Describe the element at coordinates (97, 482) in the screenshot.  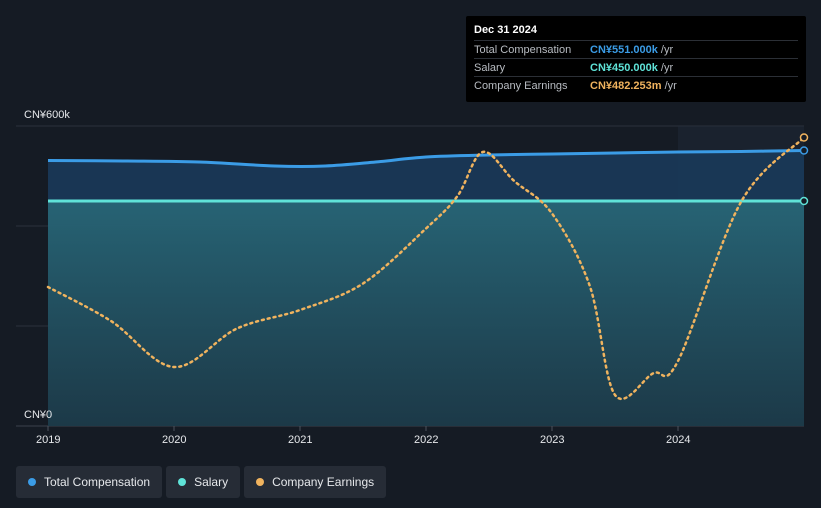
I see `legend-label: Total Compensation` at that location.